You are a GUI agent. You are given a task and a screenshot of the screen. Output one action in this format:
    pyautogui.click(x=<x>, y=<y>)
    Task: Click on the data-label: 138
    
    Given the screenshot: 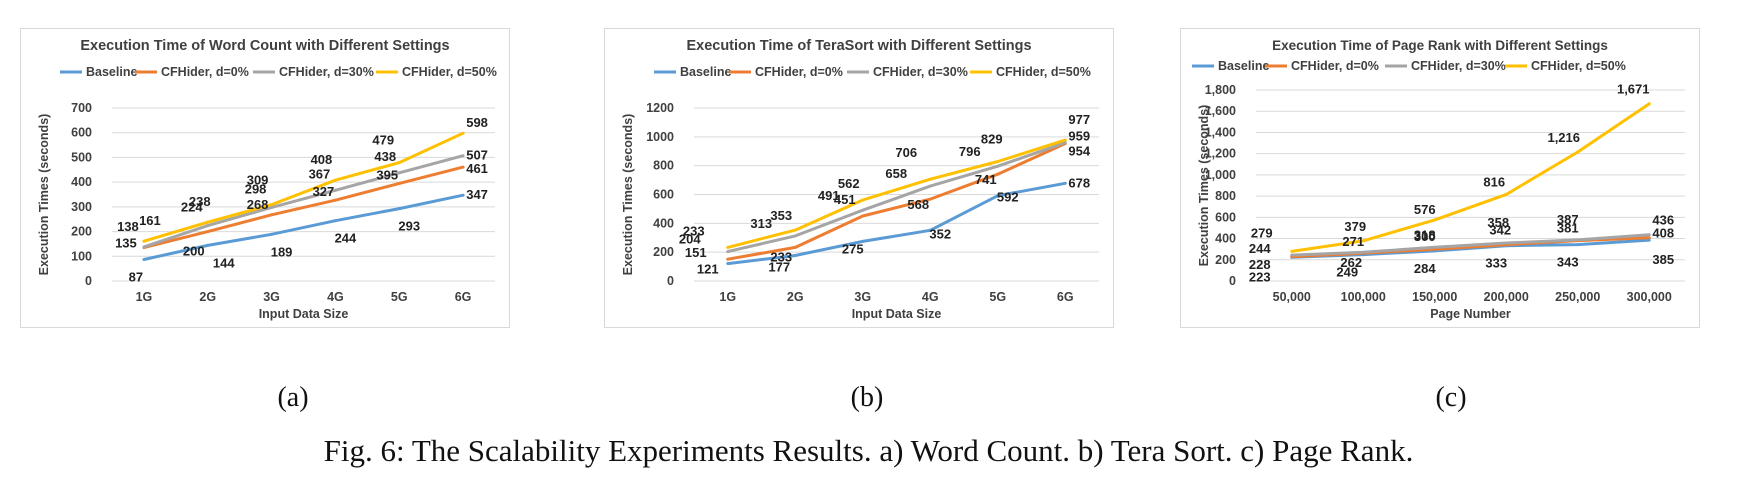 What is the action you would take?
    pyautogui.click(x=128, y=226)
    